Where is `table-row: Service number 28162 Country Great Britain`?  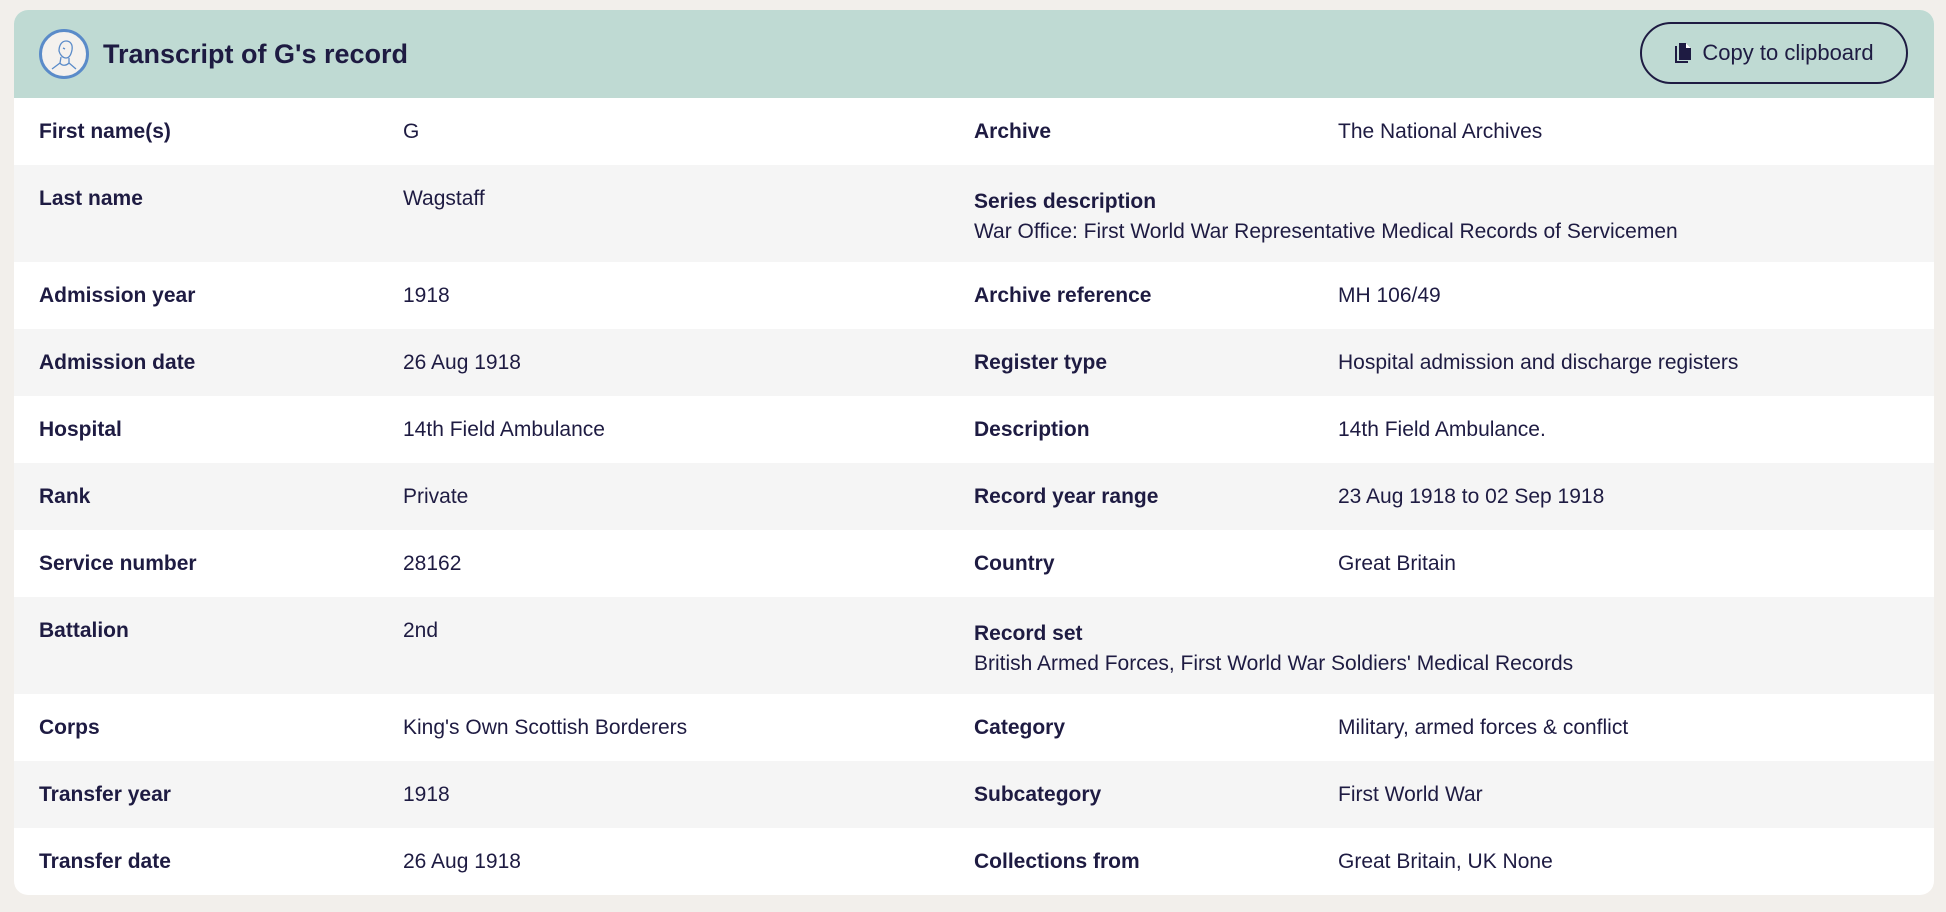 table-row: Service number 28162 Country Great Britain is located at coordinates (974, 563).